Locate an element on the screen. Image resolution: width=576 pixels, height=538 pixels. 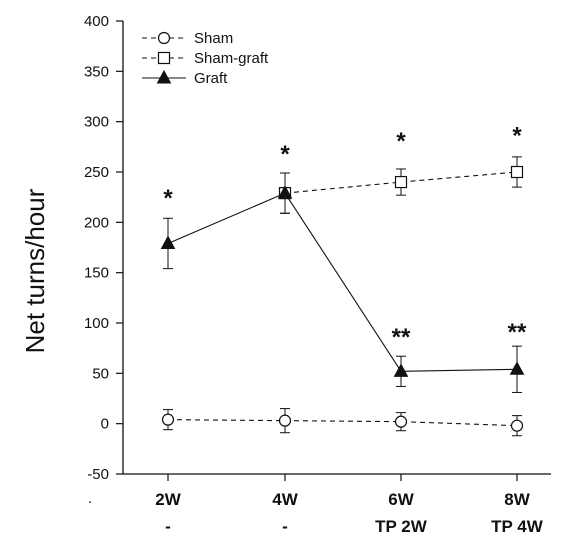
x-category-sublabel: TP 2W is located at coordinates (401, 526).